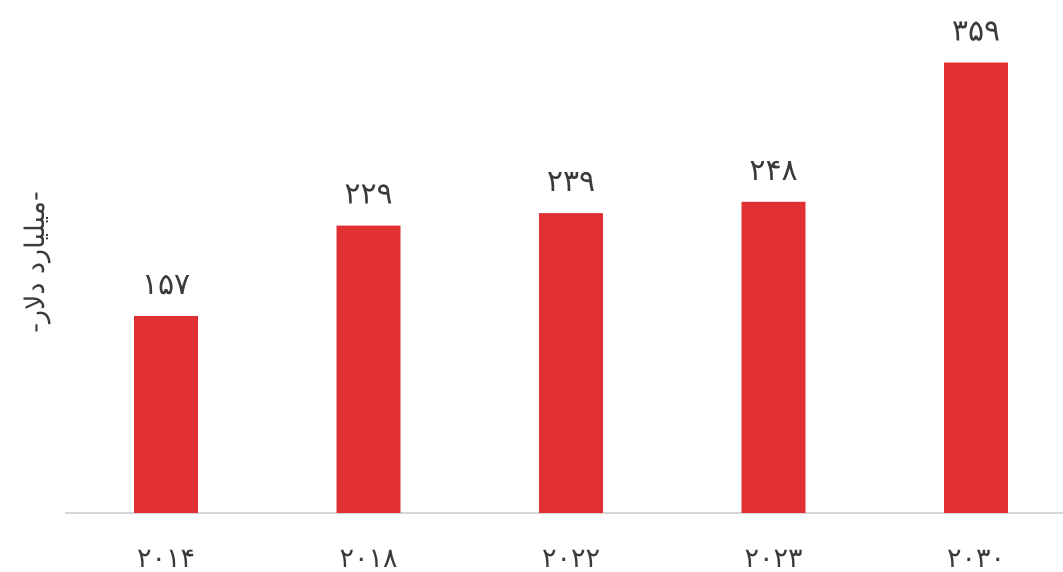  I want to click on x-tick-label-4: ۲۰۳۰, so click(976, 557).